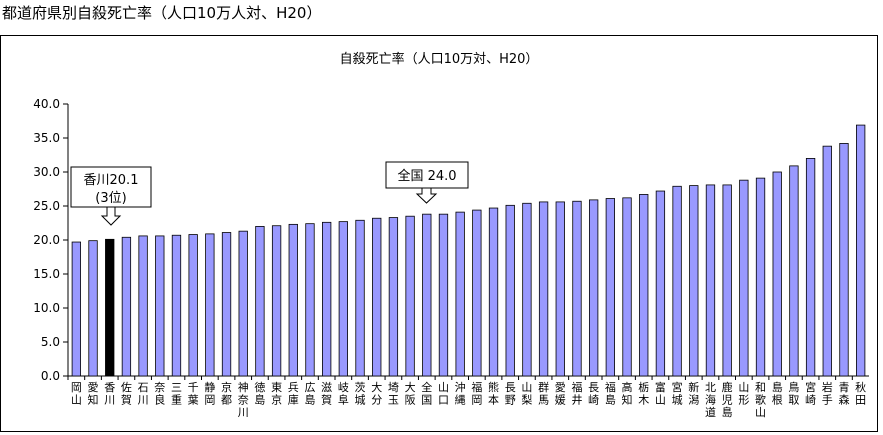 The width and height of the screenshot is (883, 435). Describe the element at coordinates (810, 393) in the screenshot. I see `x-tick-label: 宮崎` at that location.